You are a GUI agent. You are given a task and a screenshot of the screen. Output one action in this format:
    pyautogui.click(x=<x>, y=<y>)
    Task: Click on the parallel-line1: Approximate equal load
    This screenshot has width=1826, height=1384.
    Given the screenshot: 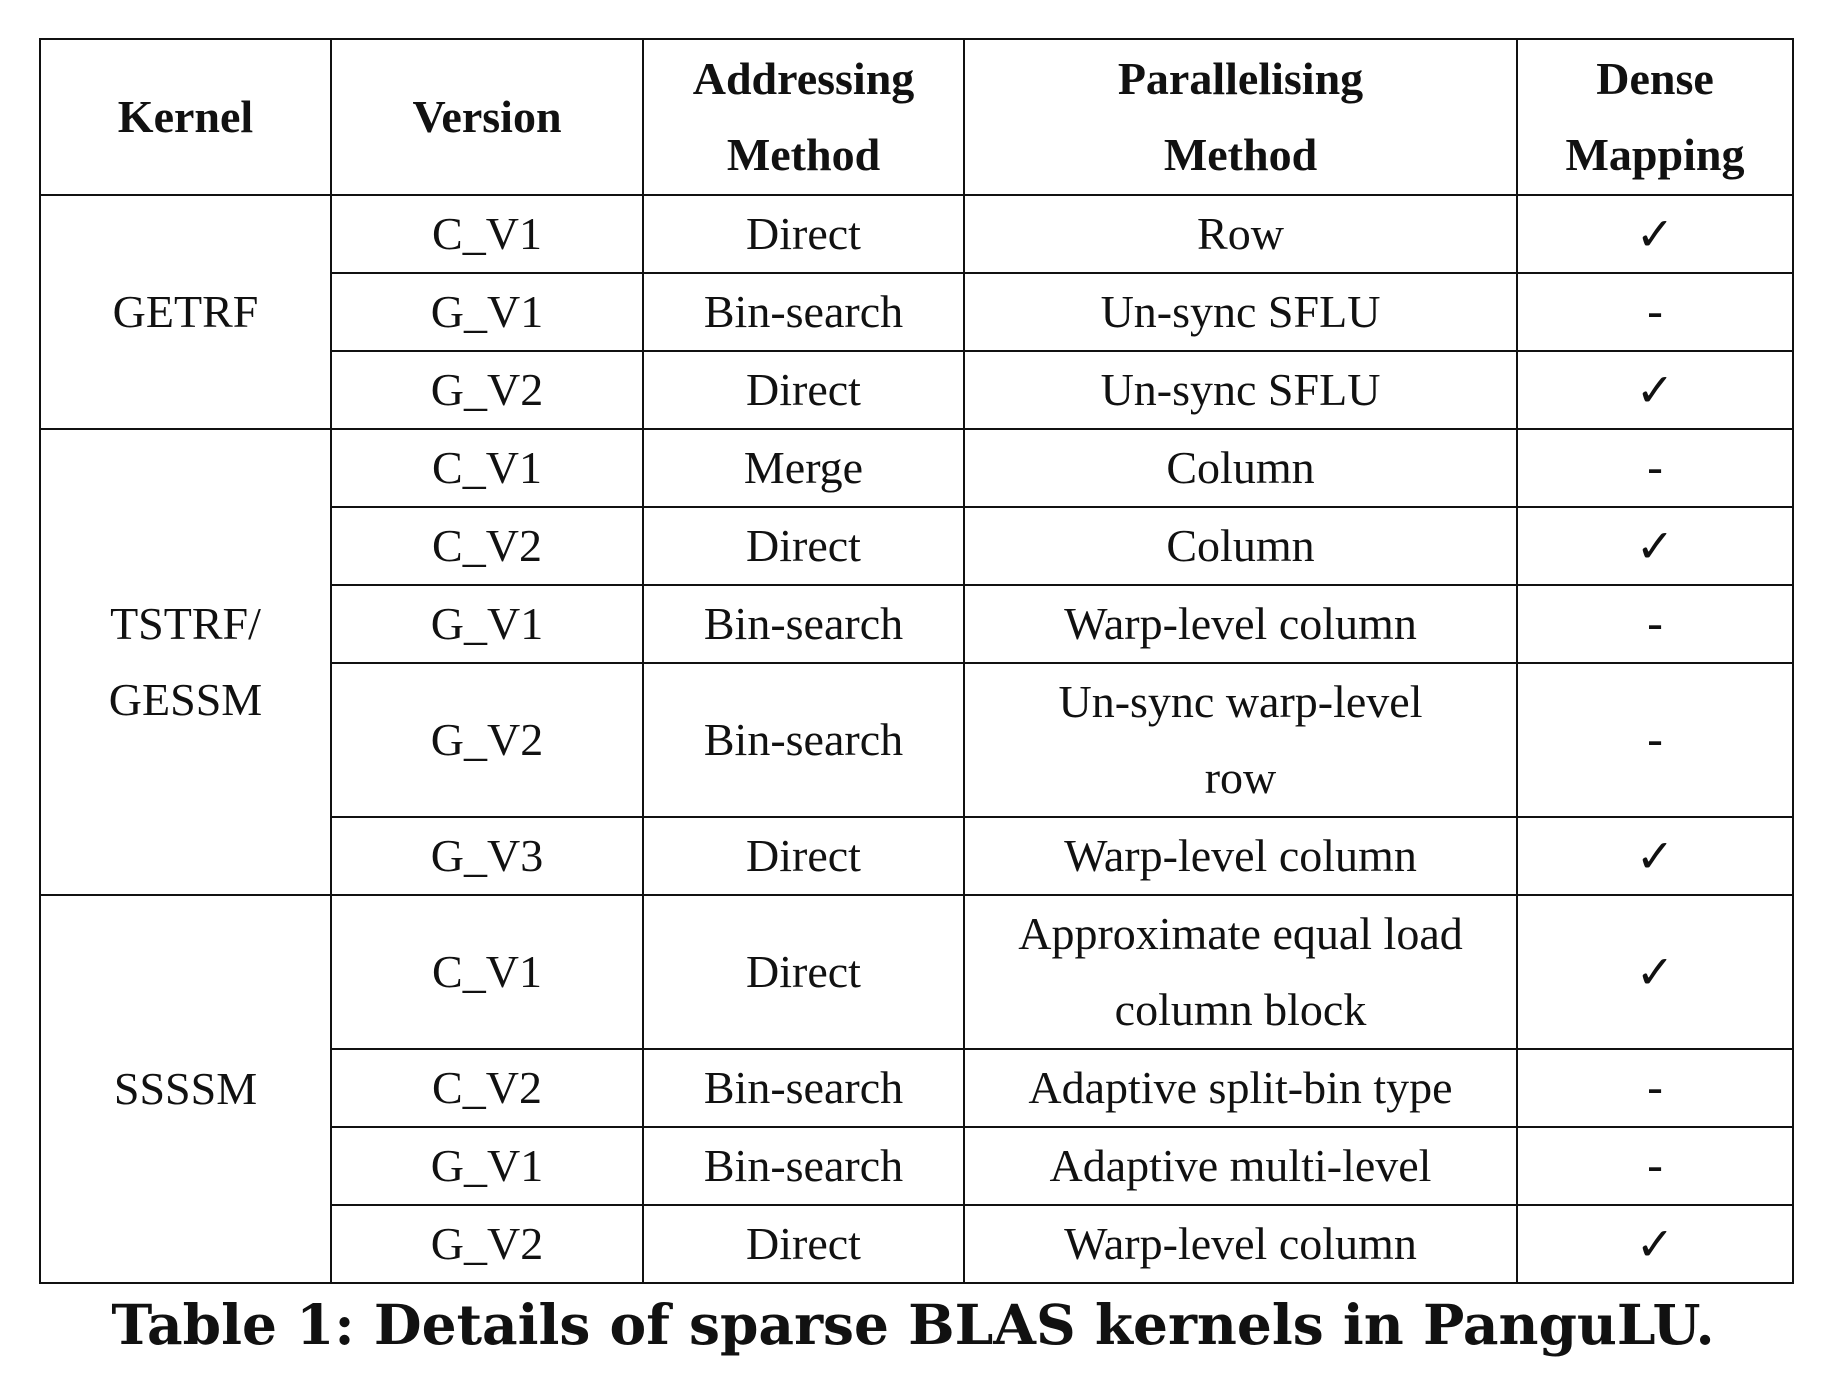 What is the action you would take?
    pyautogui.click(x=1240, y=933)
    